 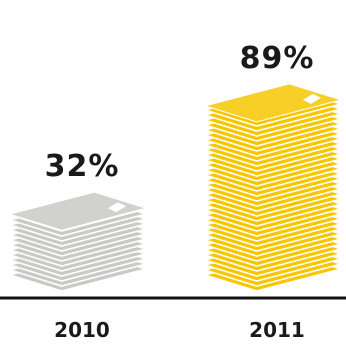 What do you see at coordinates (82, 166) in the screenshot?
I see `value-label: 32%` at bounding box center [82, 166].